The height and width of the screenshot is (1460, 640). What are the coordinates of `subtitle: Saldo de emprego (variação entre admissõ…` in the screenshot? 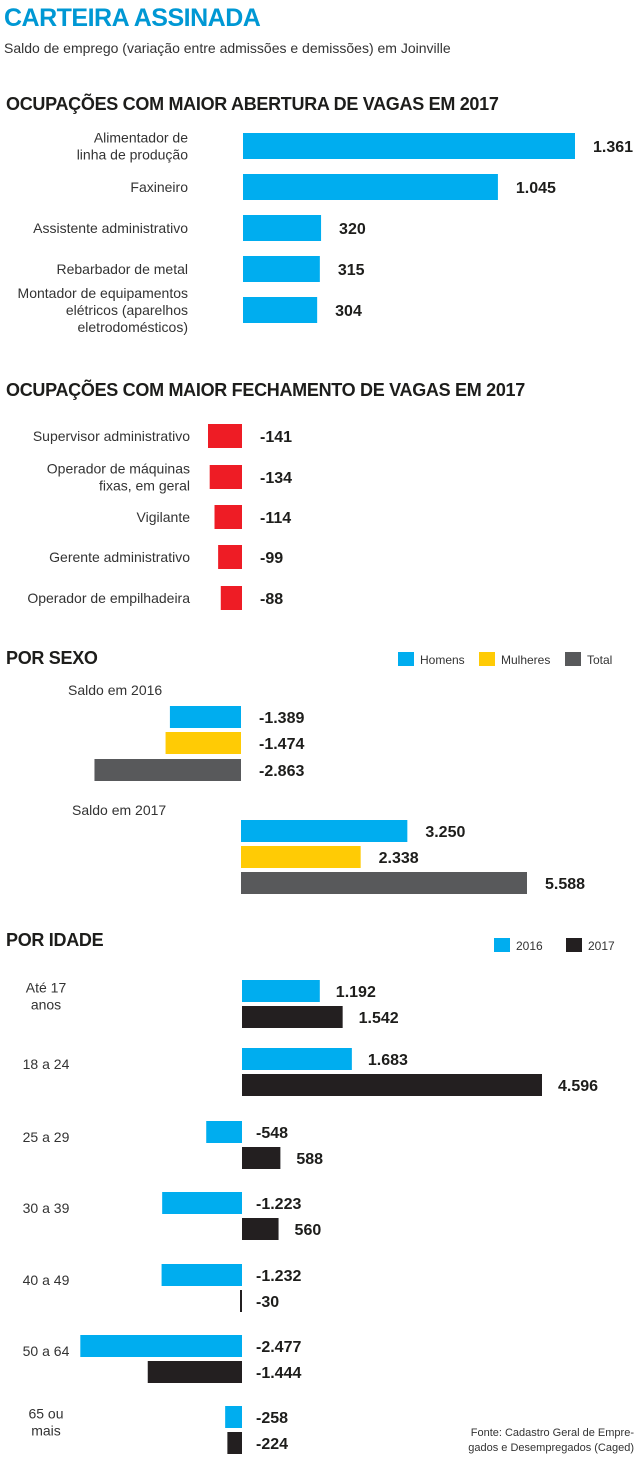 It's located at (227, 48).